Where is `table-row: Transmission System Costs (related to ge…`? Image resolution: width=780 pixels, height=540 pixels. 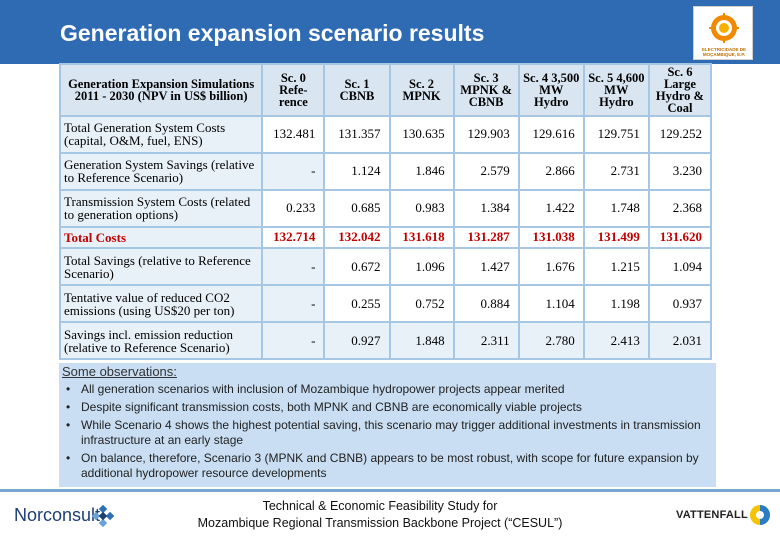 table-row: Transmission System Costs (related to ge… is located at coordinates (385, 208).